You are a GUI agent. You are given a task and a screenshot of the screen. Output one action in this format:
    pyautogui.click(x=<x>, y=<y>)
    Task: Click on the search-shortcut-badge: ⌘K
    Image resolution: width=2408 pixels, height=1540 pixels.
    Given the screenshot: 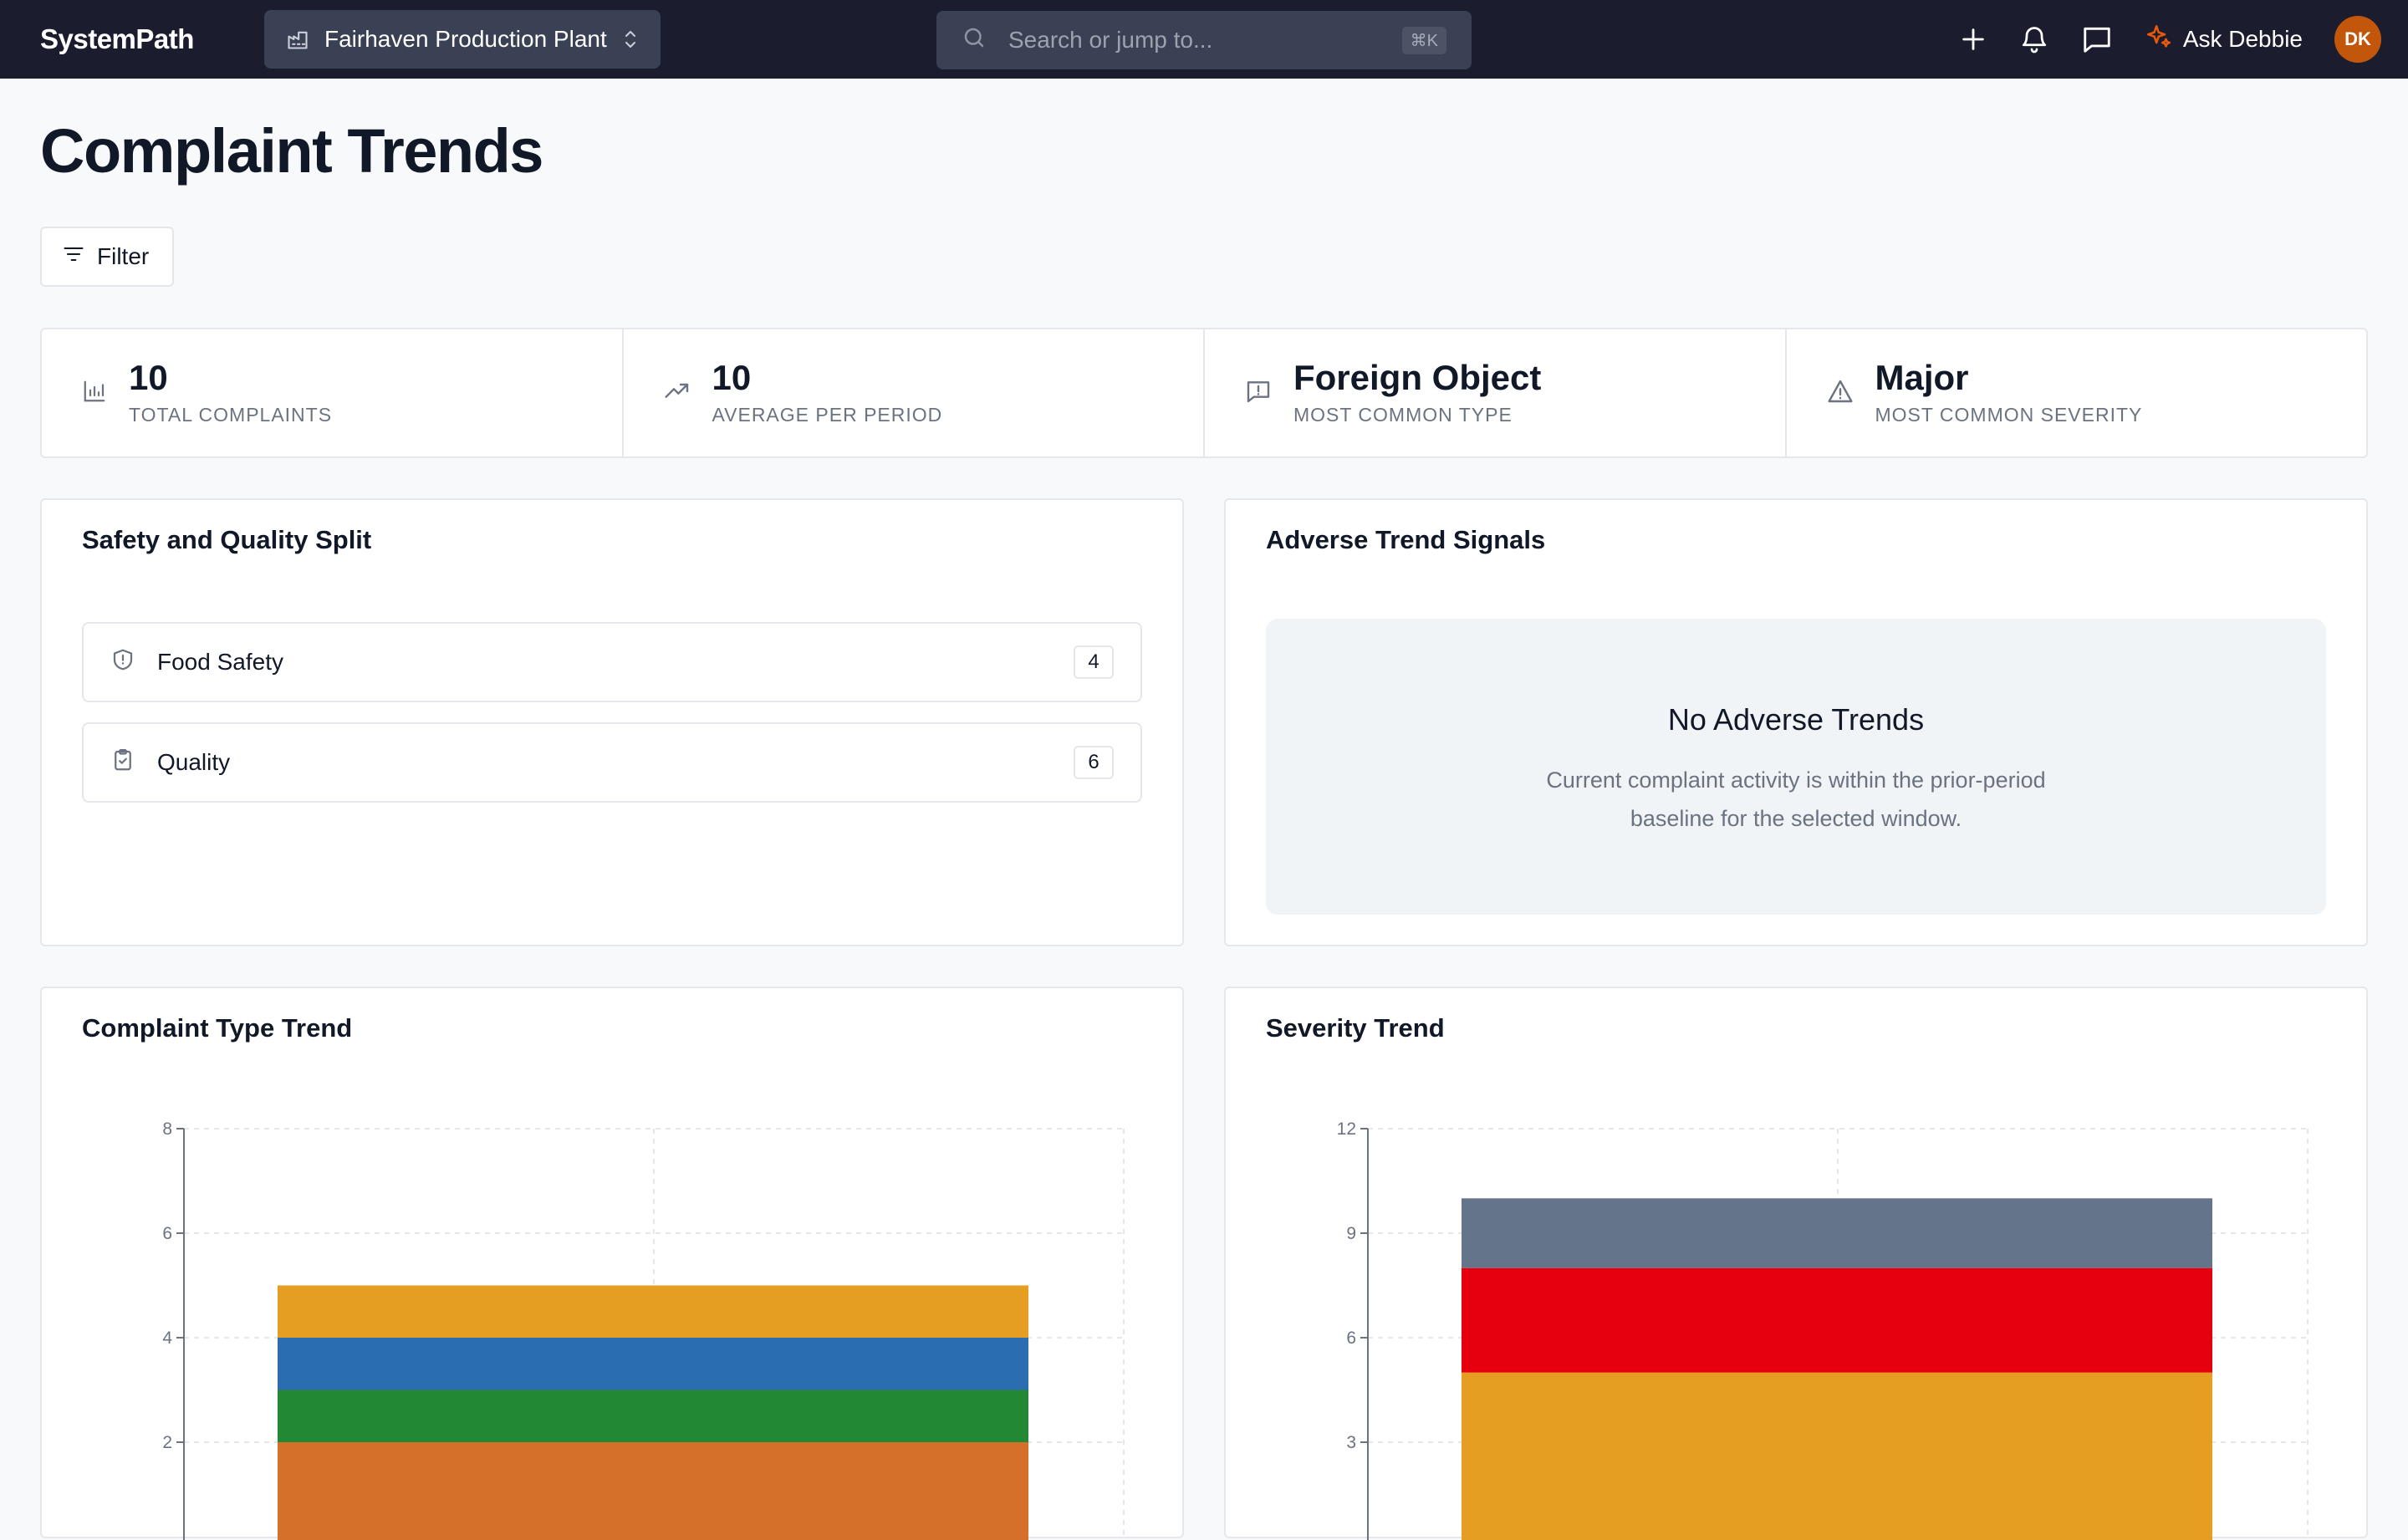 What is the action you would take?
    pyautogui.click(x=1424, y=40)
    